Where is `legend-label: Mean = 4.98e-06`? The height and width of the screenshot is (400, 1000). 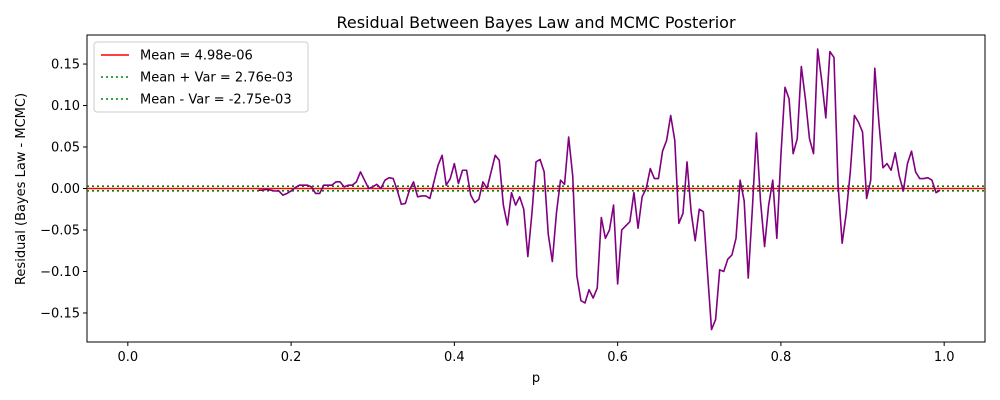 legend-label: Mean = 4.98e-06 is located at coordinates (196, 56).